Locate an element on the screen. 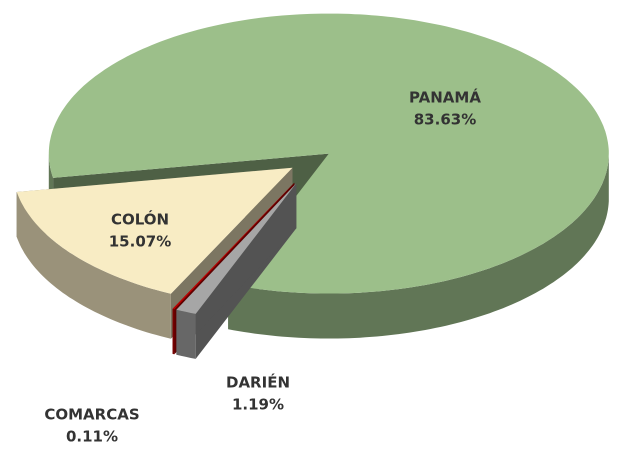 The image size is (617, 451). slice-value-label: 83.63% is located at coordinates (445, 120).